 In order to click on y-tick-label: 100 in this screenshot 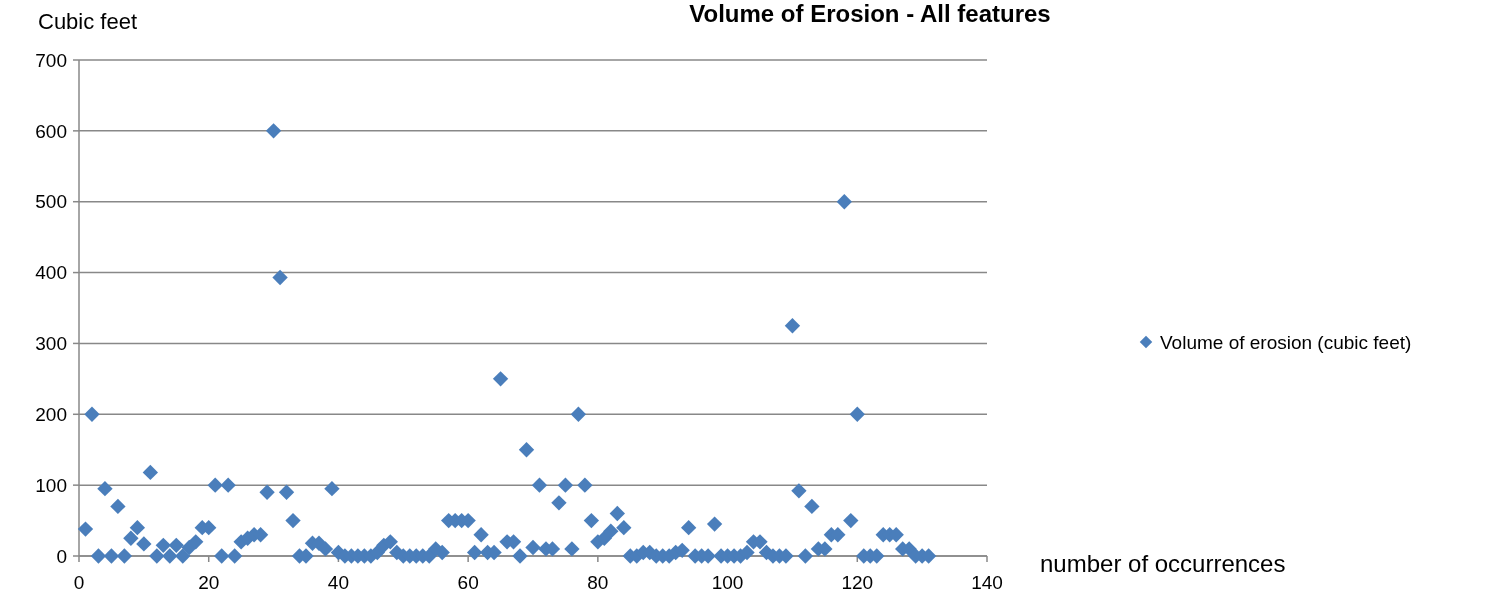, I will do `click(51, 485)`.